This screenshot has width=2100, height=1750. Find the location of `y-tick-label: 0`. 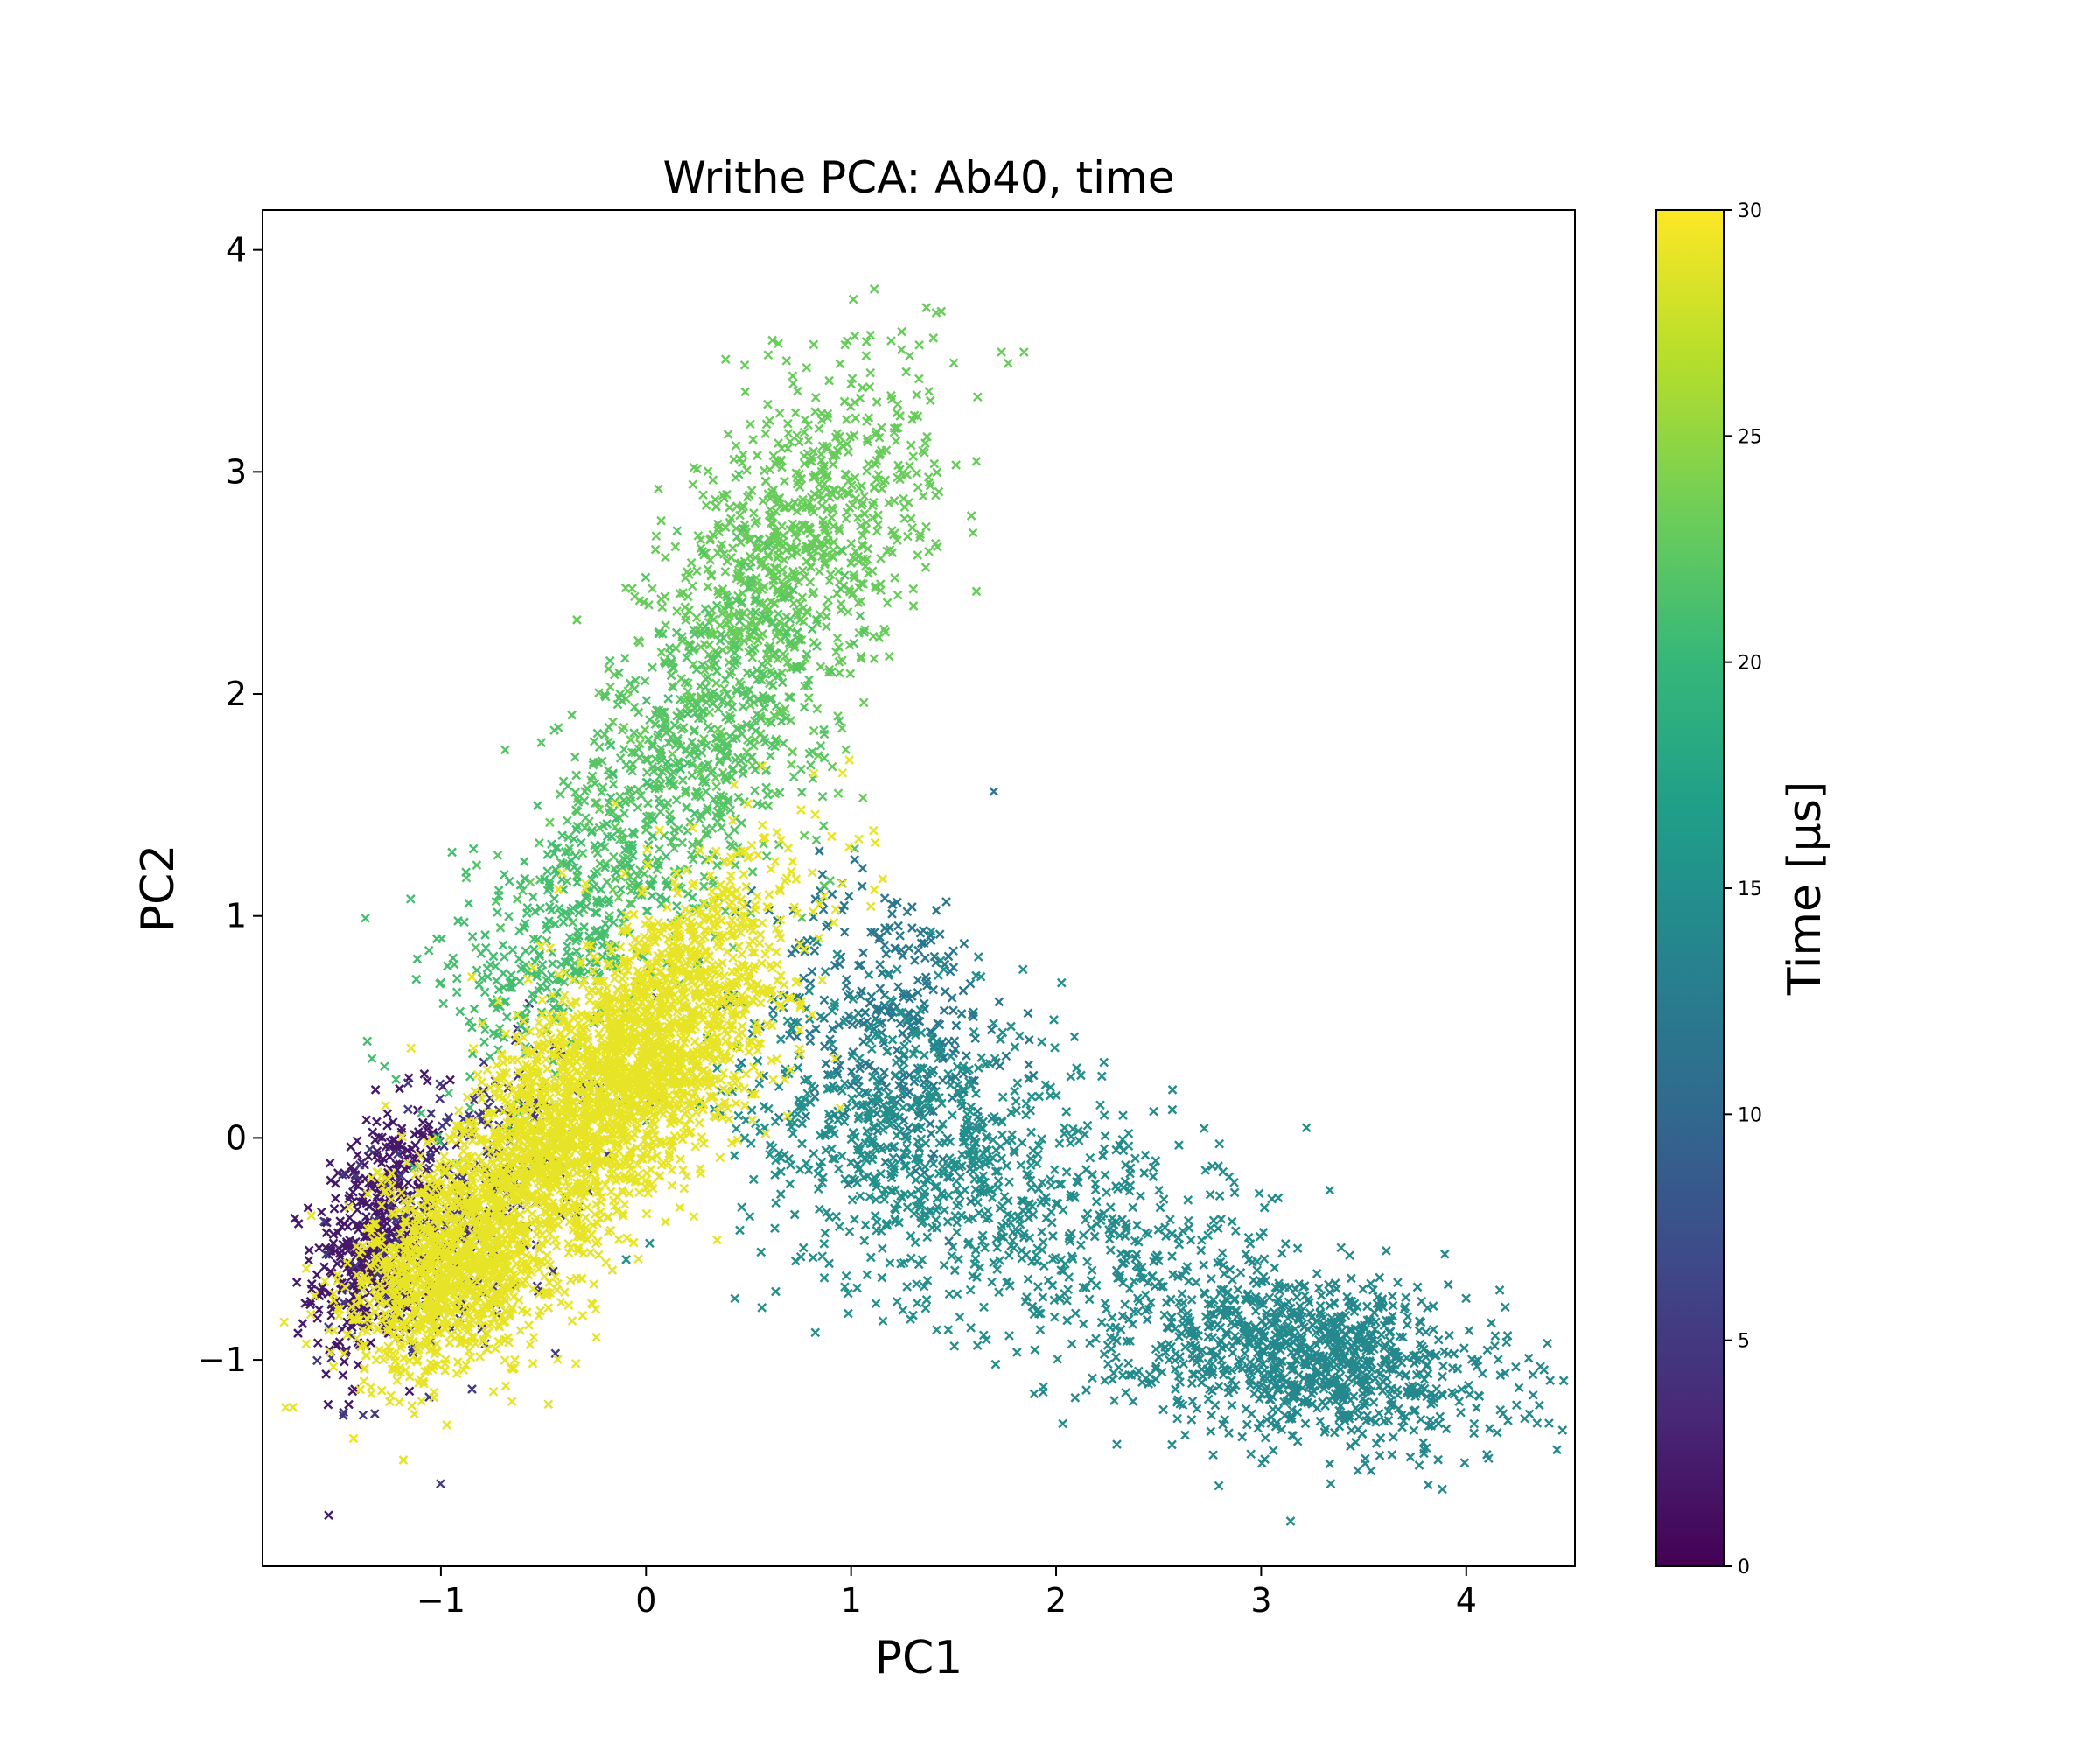

y-tick-label: 0 is located at coordinates (236, 1137).